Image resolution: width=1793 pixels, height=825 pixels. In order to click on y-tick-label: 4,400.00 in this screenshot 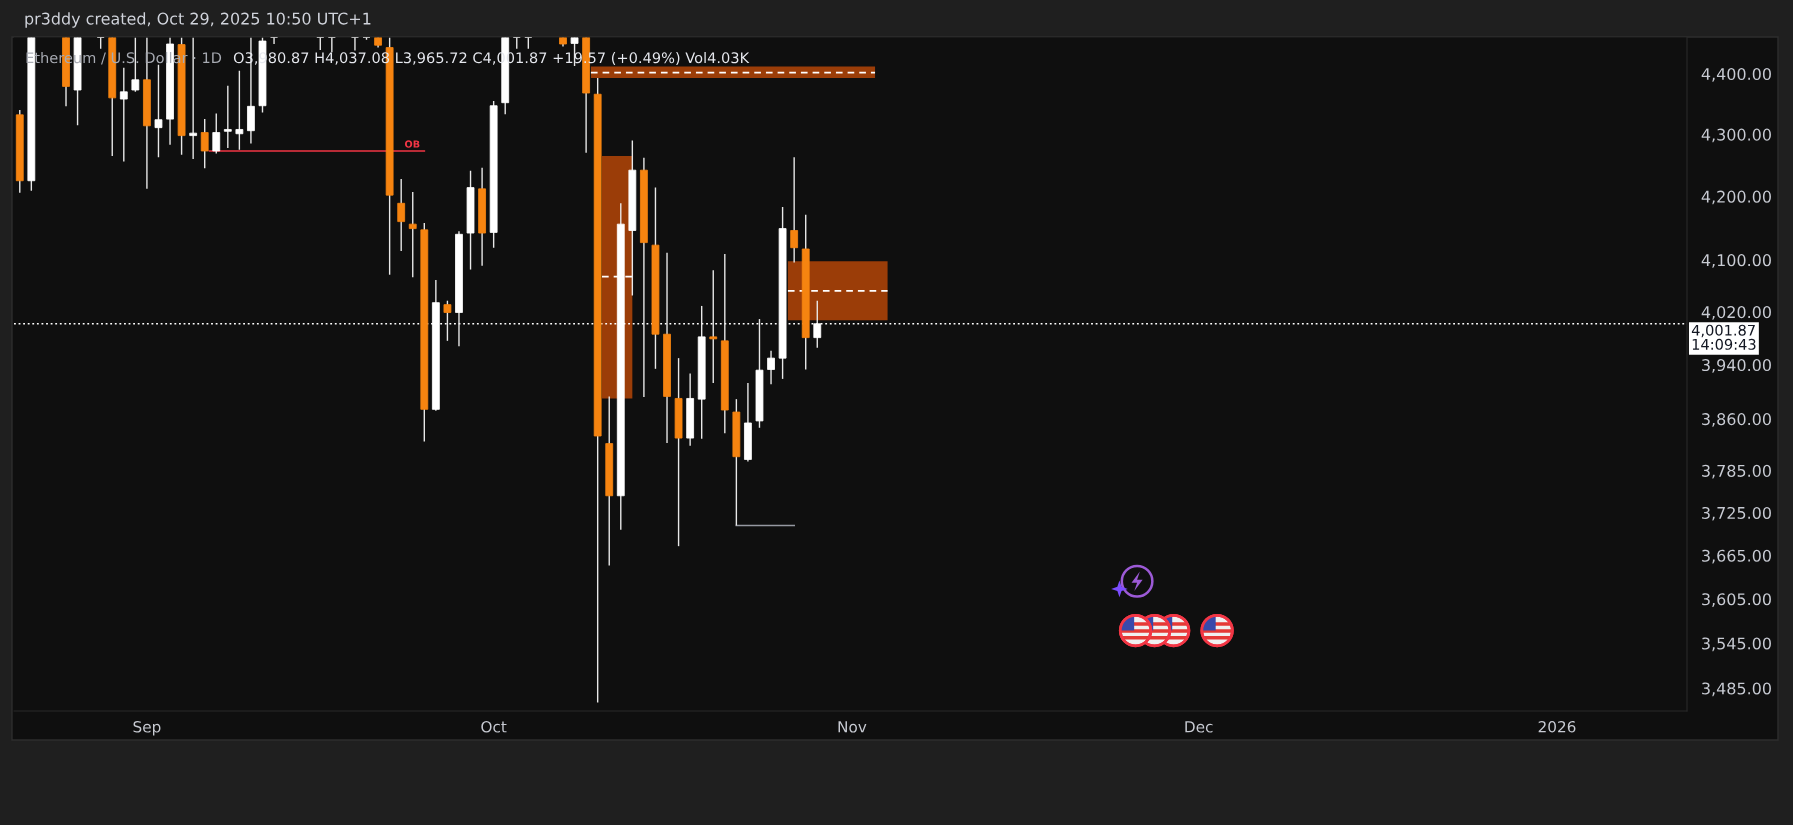, I will do `click(1736, 75)`.